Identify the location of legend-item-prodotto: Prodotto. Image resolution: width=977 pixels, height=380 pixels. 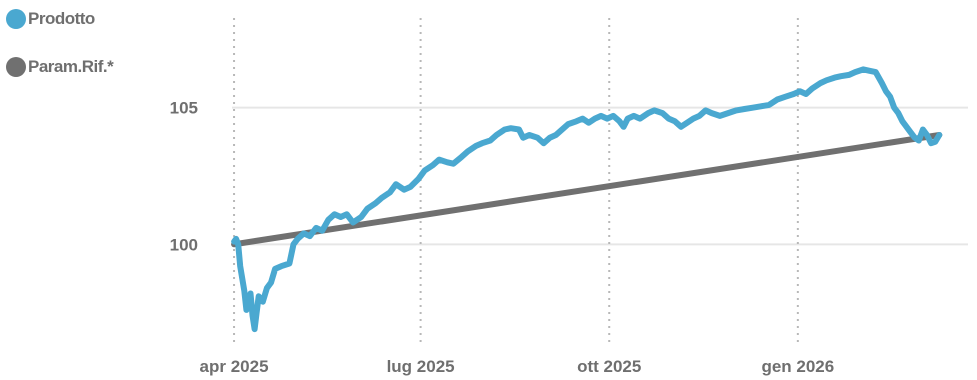
(59, 19).